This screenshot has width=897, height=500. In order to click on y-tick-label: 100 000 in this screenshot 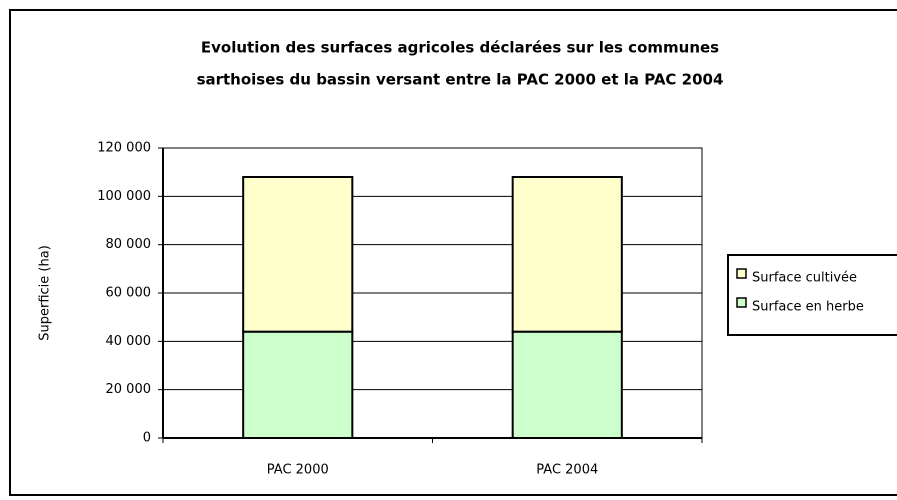, I will do `click(124, 196)`.